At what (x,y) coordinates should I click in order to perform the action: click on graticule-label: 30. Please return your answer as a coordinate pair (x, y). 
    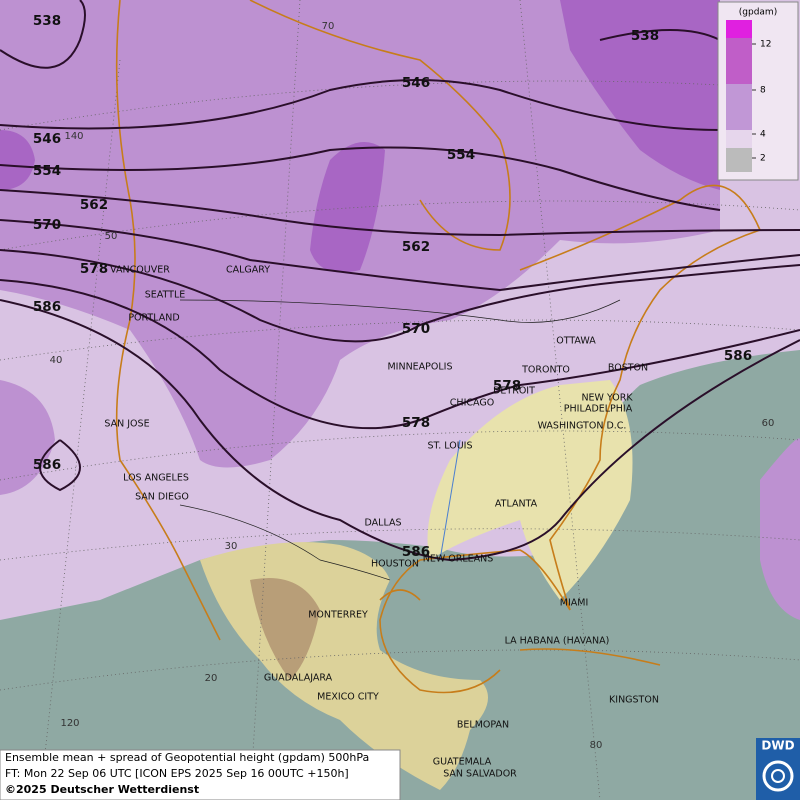
    Looking at the image, I should click on (231, 546).